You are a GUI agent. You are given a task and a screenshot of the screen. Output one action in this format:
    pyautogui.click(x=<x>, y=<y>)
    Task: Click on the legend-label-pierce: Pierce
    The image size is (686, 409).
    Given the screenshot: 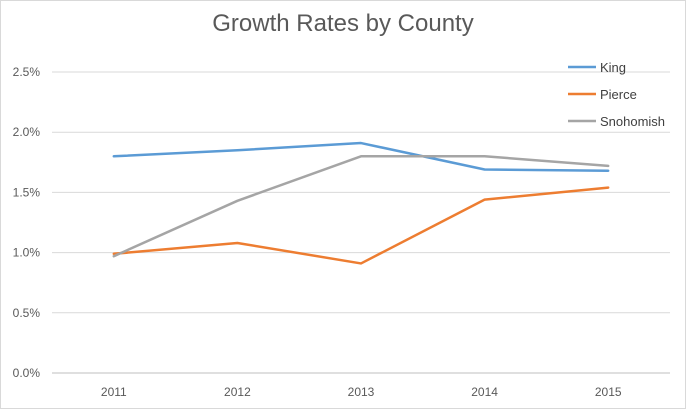 What is the action you would take?
    pyautogui.click(x=618, y=94)
    